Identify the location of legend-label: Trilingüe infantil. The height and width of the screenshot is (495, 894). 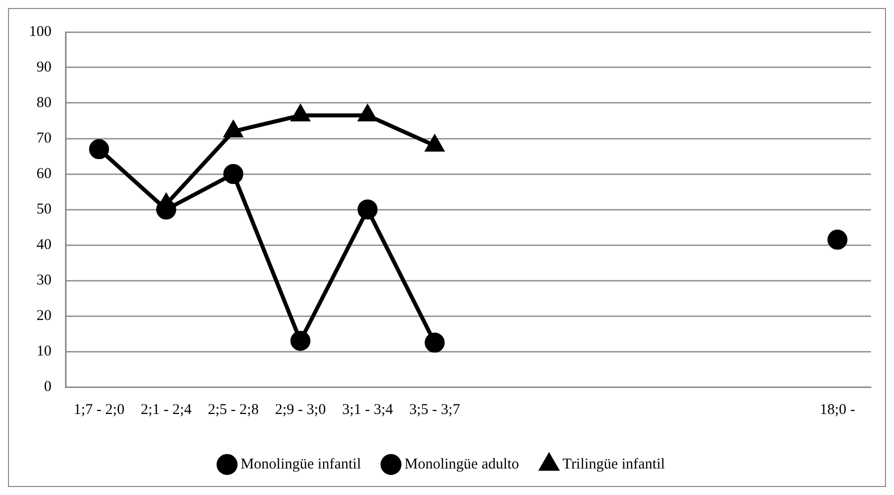
(613, 464).